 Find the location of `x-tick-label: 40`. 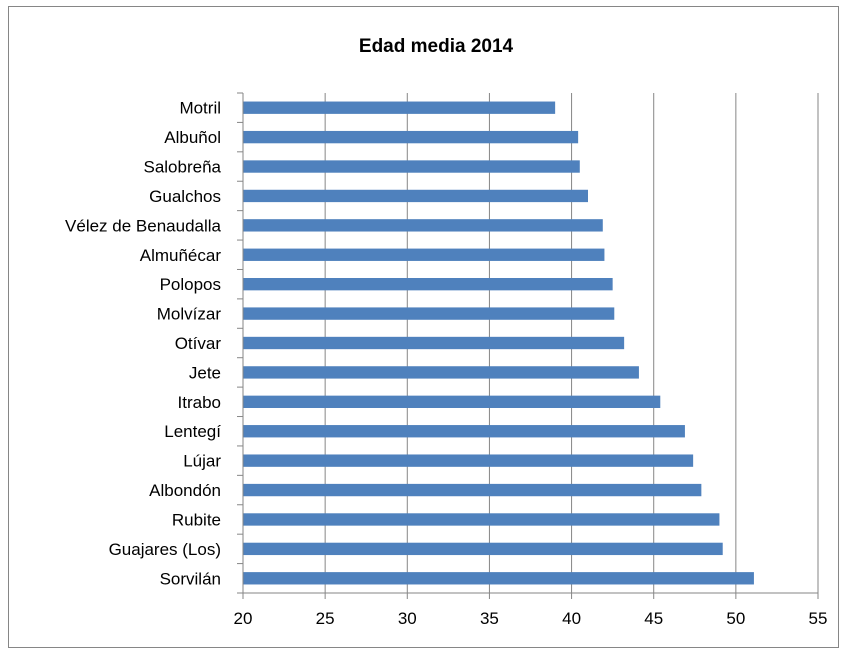

x-tick-label: 40 is located at coordinates (571, 618).